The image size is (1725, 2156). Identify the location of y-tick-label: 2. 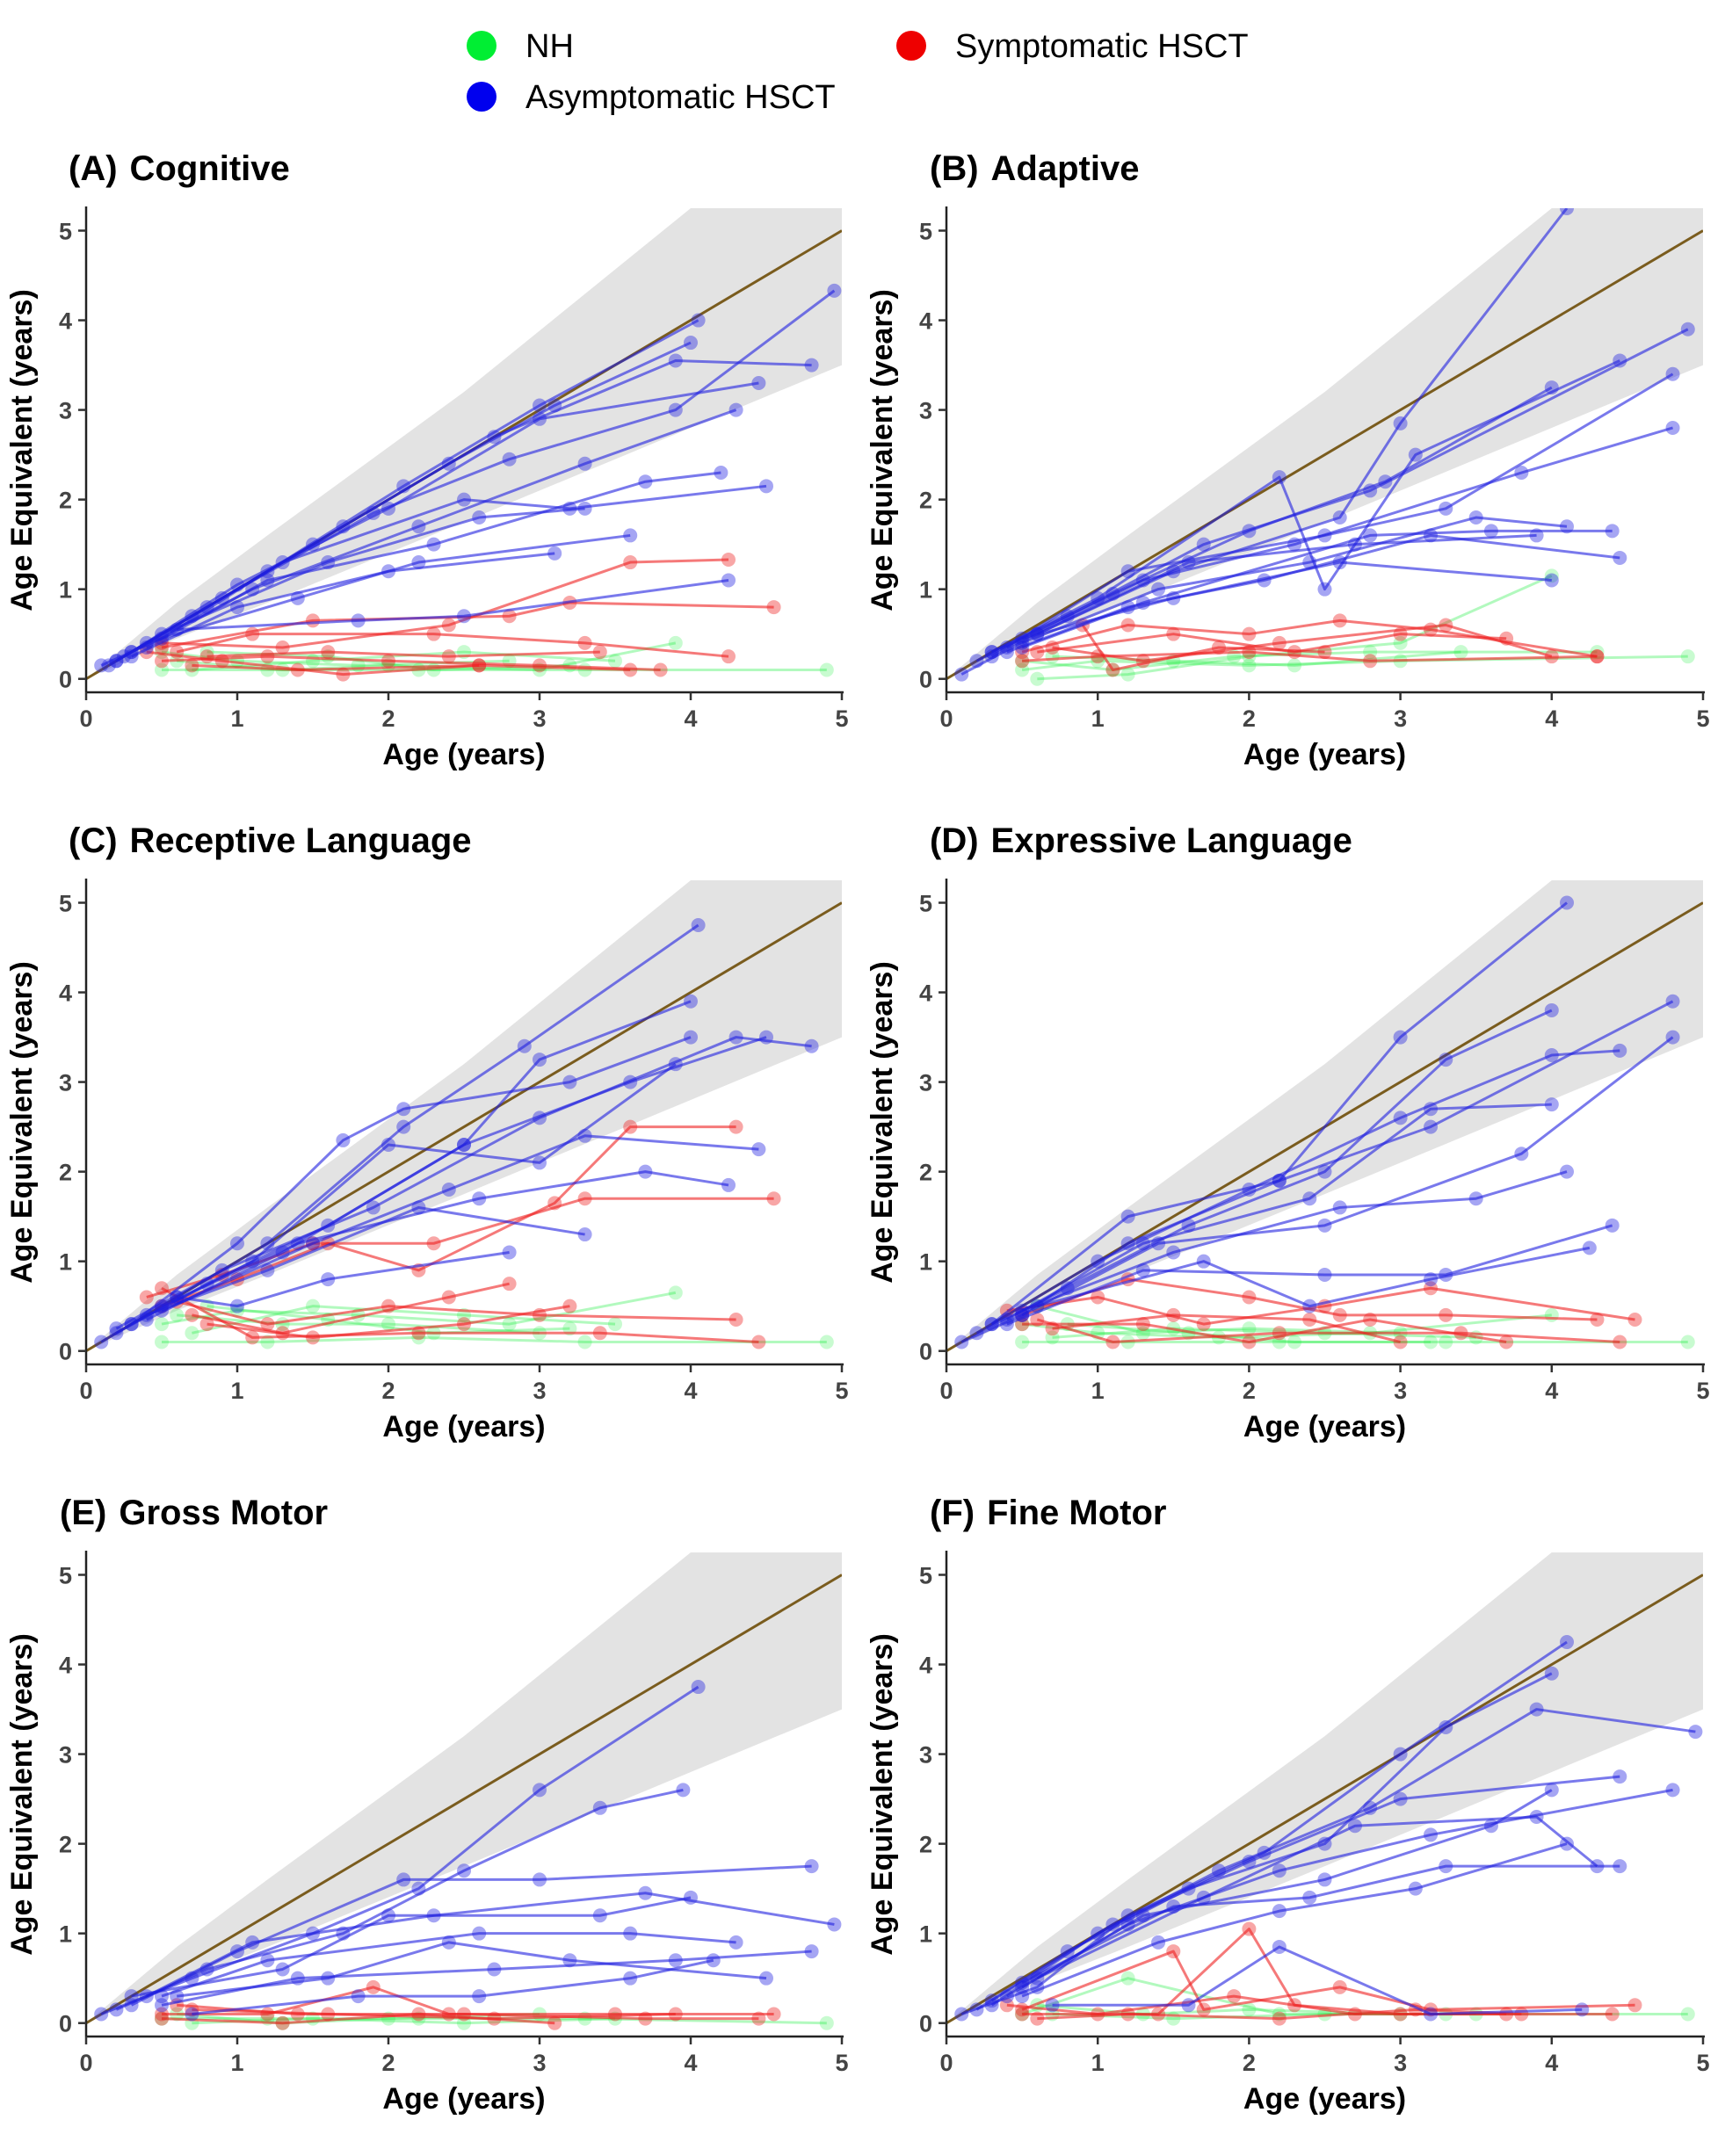
(66, 501).